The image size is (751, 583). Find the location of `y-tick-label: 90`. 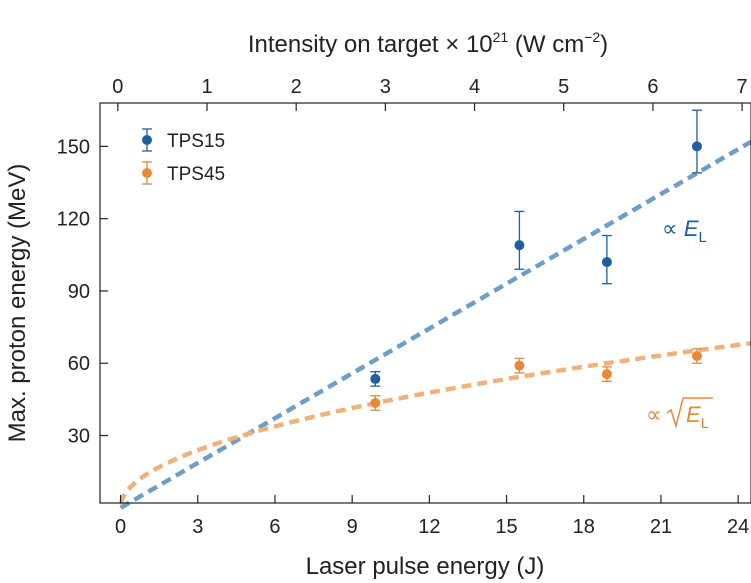

y-tick-label: 90 is located at coordinates (79, 292).